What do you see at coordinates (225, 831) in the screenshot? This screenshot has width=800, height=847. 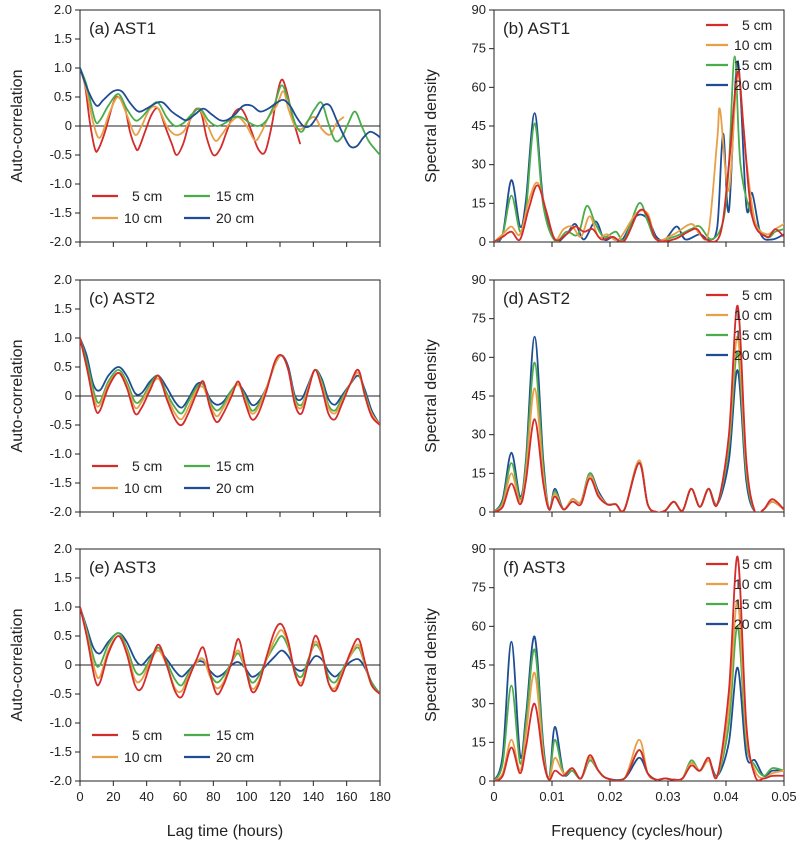 I see `x-axis-label-left: Lag time (hours)` at bounding box center [225, 831].